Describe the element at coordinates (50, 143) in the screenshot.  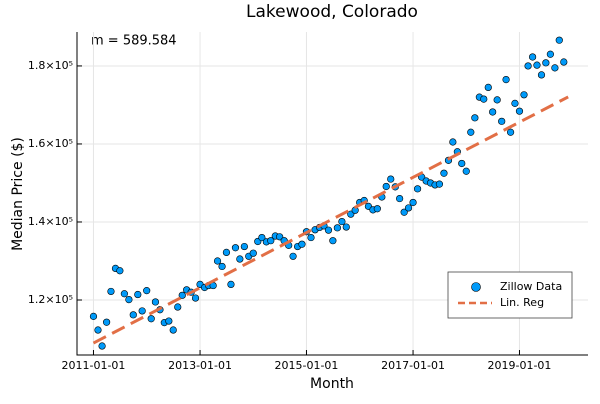
I see `y-tick-label: 1.6×10⁵` at that location.